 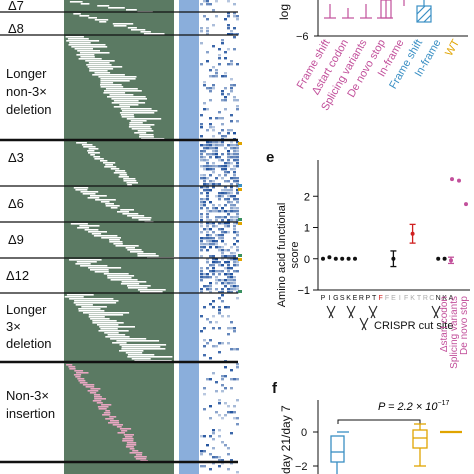 I want to click on significance-bracket, so click(x=379, y=421).